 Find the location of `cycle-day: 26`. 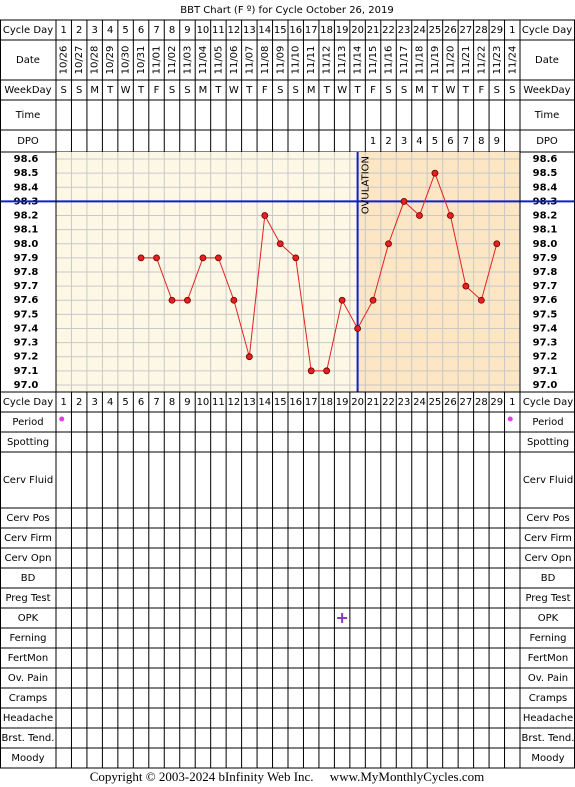

cycle-day: 26 is located at coordinates (450, 30).